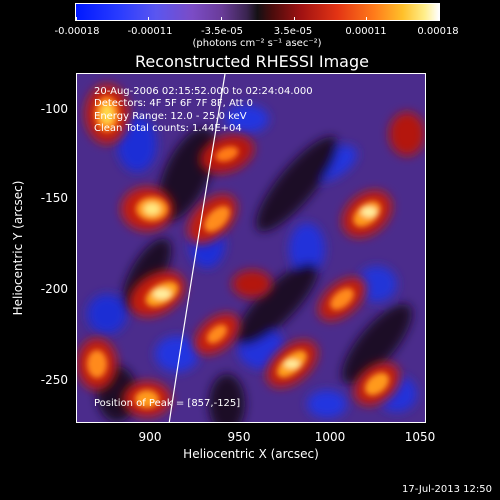 This screenshot has height=500, width=500. Describe the element at coordinates (170, 116) in the screenshot. I see `energy-range-text: Energy Range: 12.0 - 25.0 keV` at that location.